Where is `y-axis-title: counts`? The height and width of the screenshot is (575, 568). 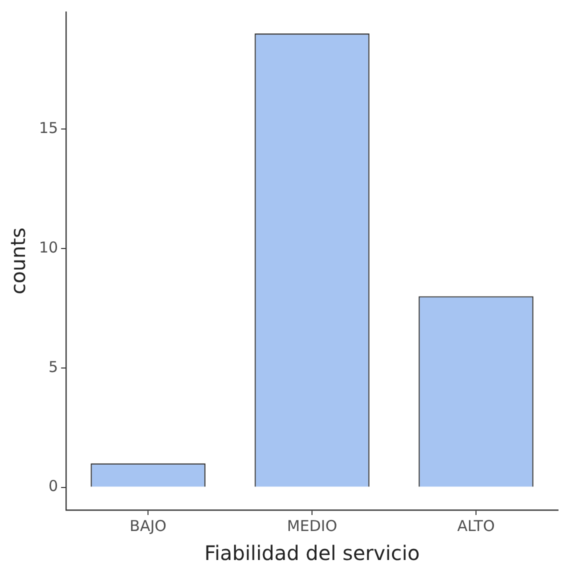
y-axis-title: counts is located at coordinates (18, 261).